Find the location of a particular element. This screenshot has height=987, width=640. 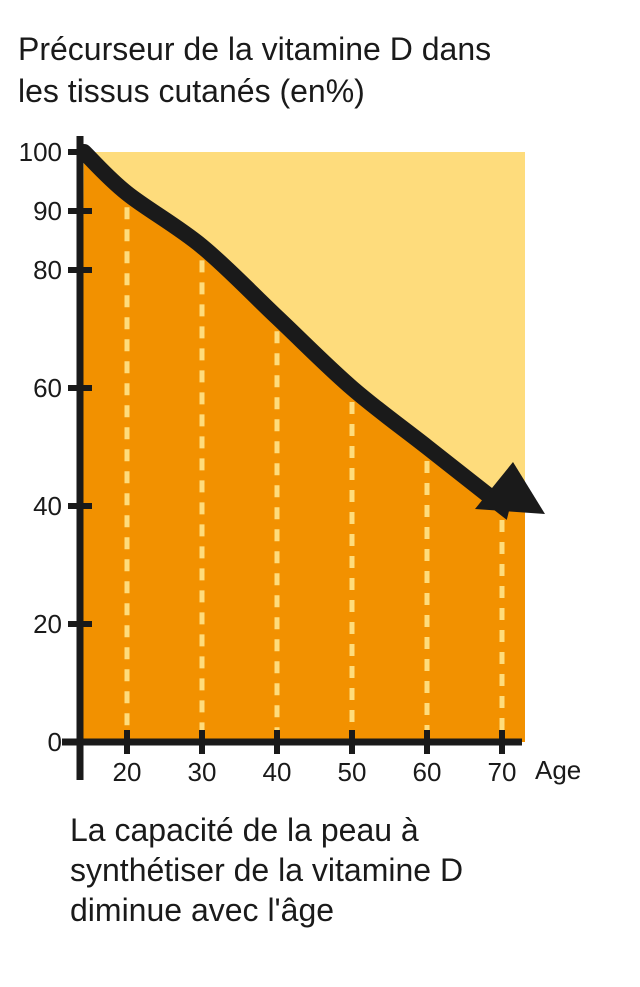

x-tick-label-30: 30 is located at coordinates (202, 772).